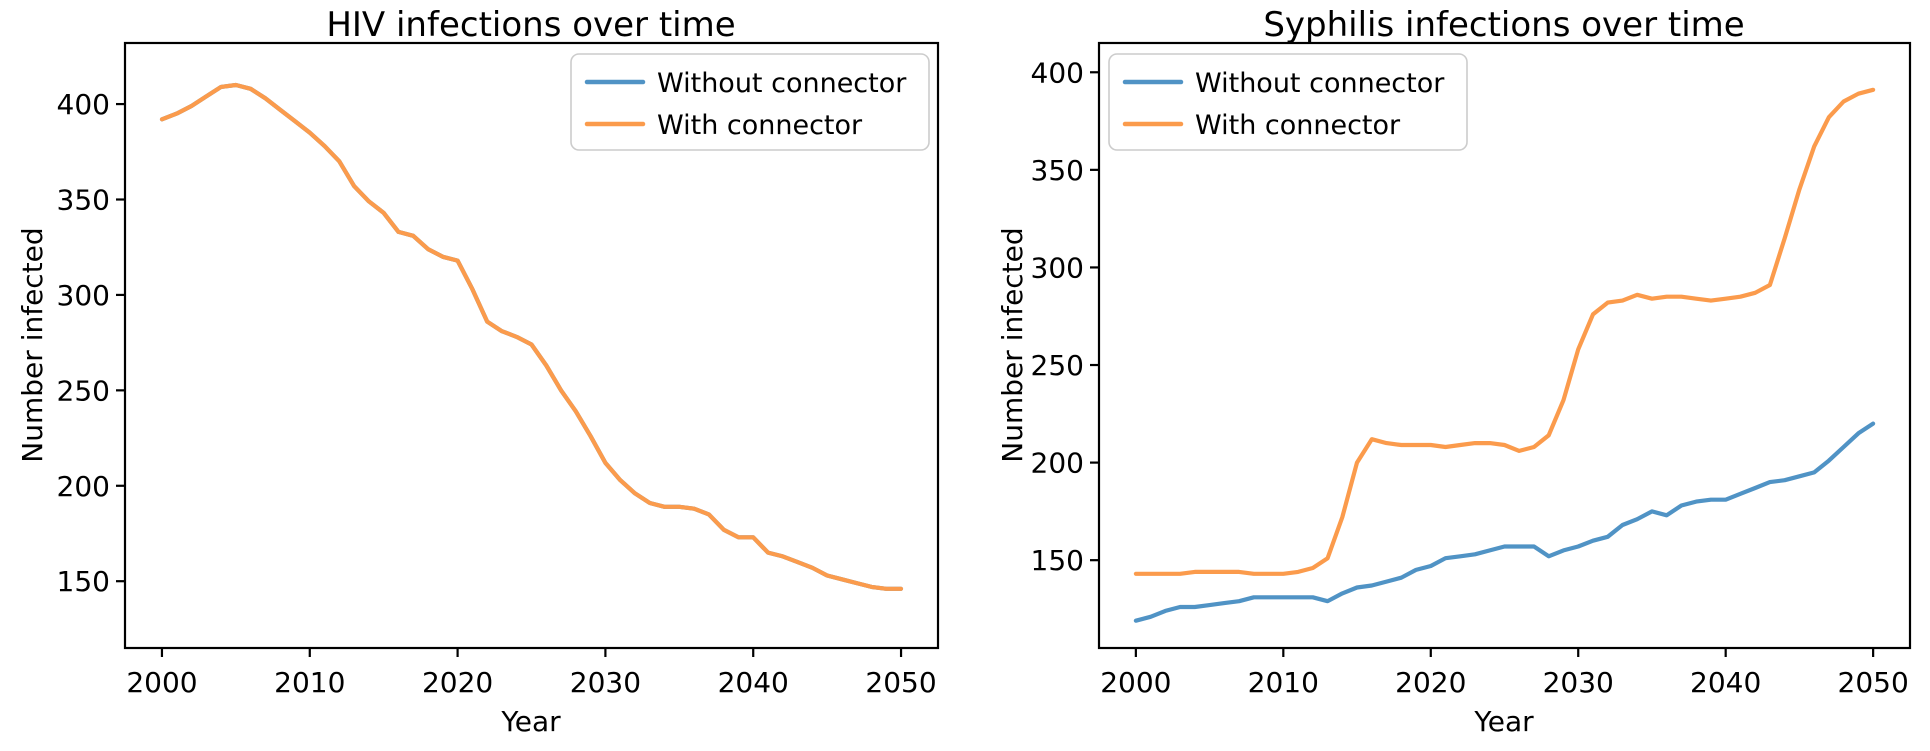  I want to click on series-line-without-connector, so click(1504, 522).